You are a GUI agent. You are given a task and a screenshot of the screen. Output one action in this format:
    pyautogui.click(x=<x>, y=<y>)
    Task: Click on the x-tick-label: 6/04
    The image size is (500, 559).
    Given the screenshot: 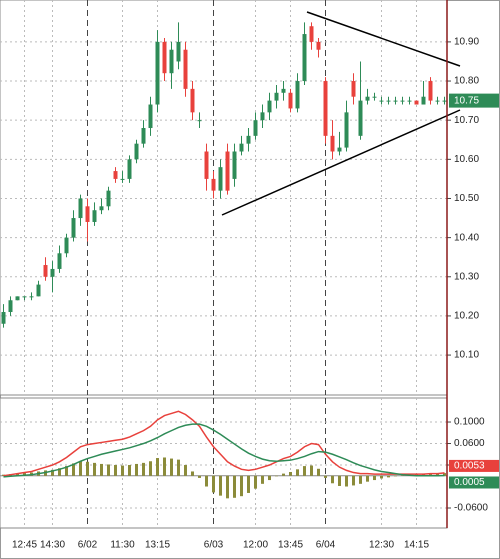 What is the action you would take?
    pyautogui.click(x=326, y=545)
    